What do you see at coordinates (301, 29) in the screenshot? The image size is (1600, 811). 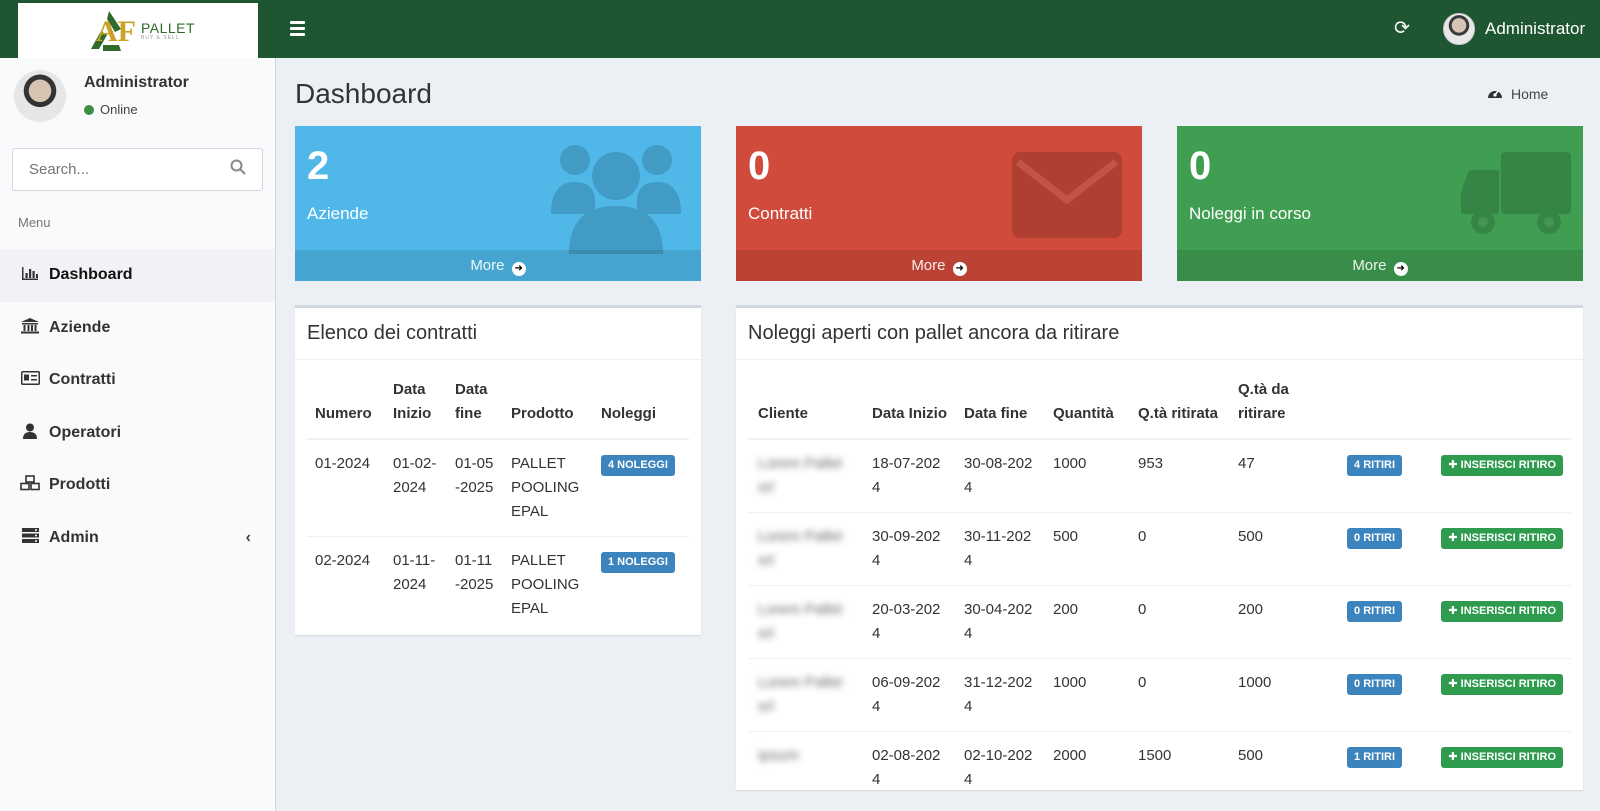 I see `hamburger-icon` at bounding box center [301, 29].